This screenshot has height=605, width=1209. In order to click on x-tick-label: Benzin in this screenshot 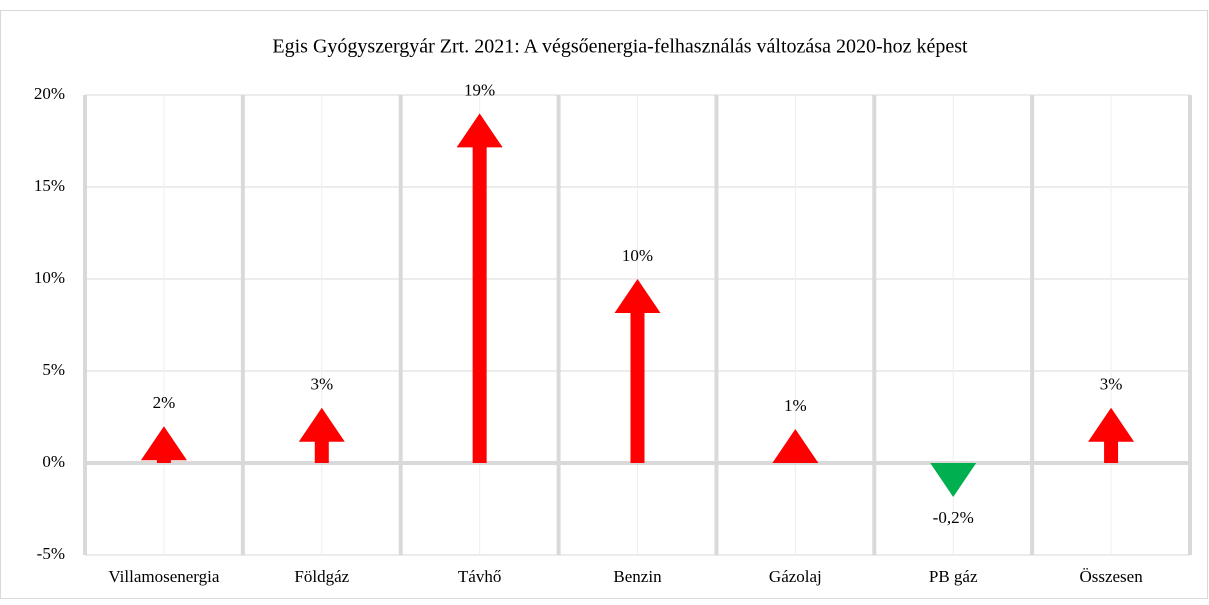, I will do `click(637, 576)`.